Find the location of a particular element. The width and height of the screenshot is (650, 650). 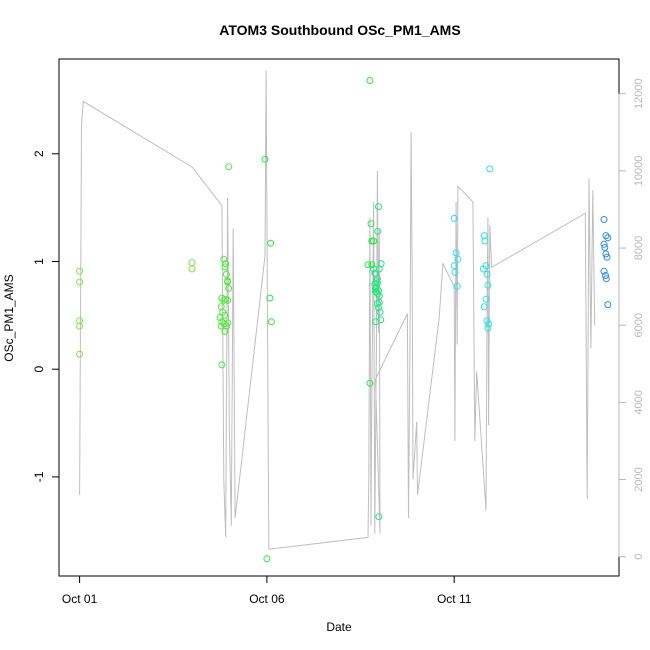

right-tick-label: 4000 is located at coordinates (639, 402).